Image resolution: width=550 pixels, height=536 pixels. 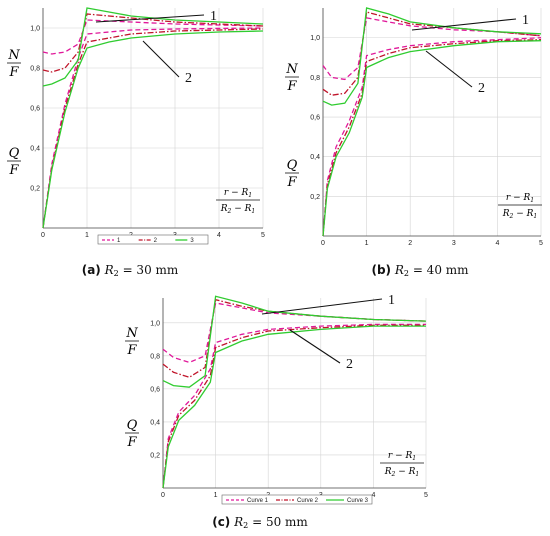 What do you see at coordinates (358, 501) in the screenshot?
I see `legend-label-3: Curve 3` at bounding box center [358, 501].